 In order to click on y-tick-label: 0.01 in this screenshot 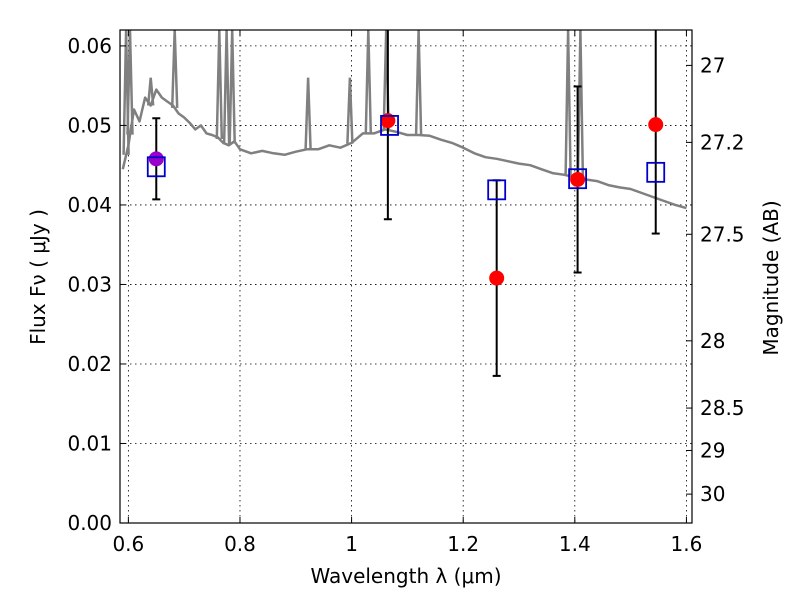, I will do `click(89, 443)`.